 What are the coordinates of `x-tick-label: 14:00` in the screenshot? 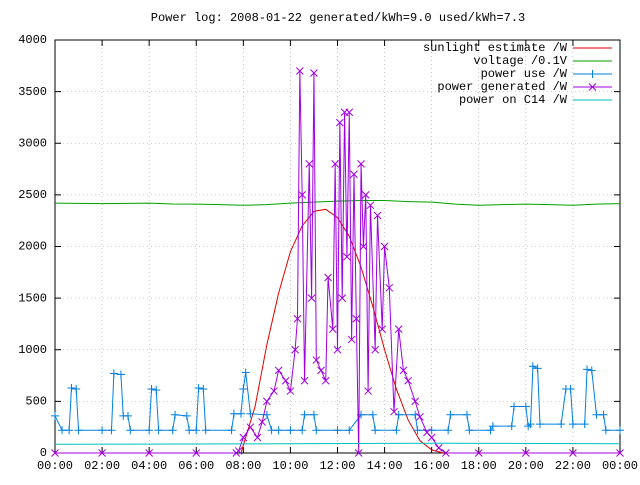 It's located at (385, 466).